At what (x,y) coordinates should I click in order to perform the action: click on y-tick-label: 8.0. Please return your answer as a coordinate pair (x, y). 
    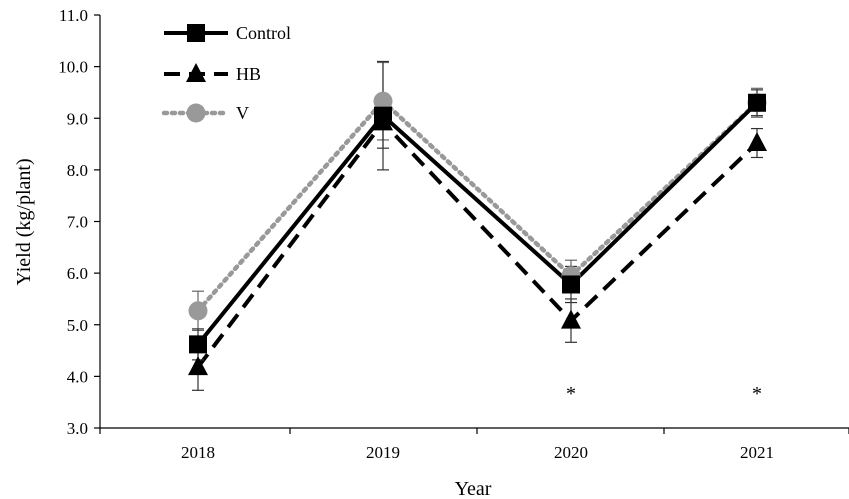
    Looking at the image, I should click on (77, 170).